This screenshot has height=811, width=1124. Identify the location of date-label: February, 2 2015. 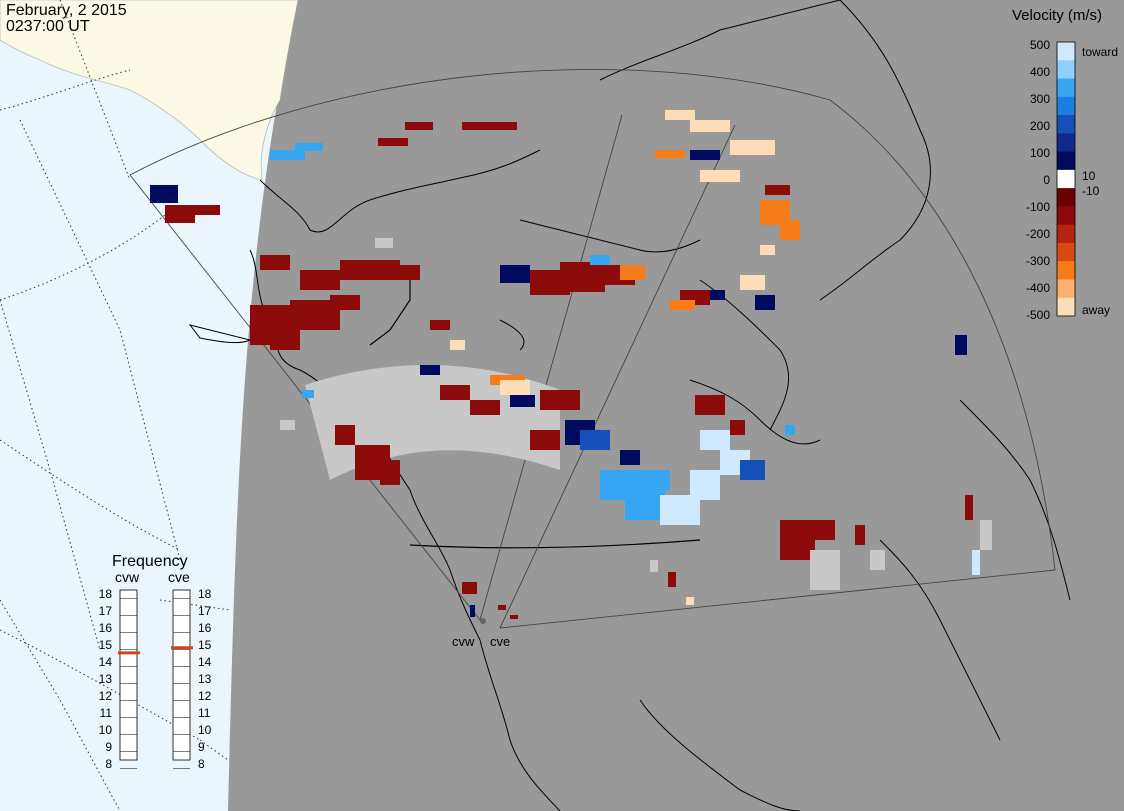
(66, 10).